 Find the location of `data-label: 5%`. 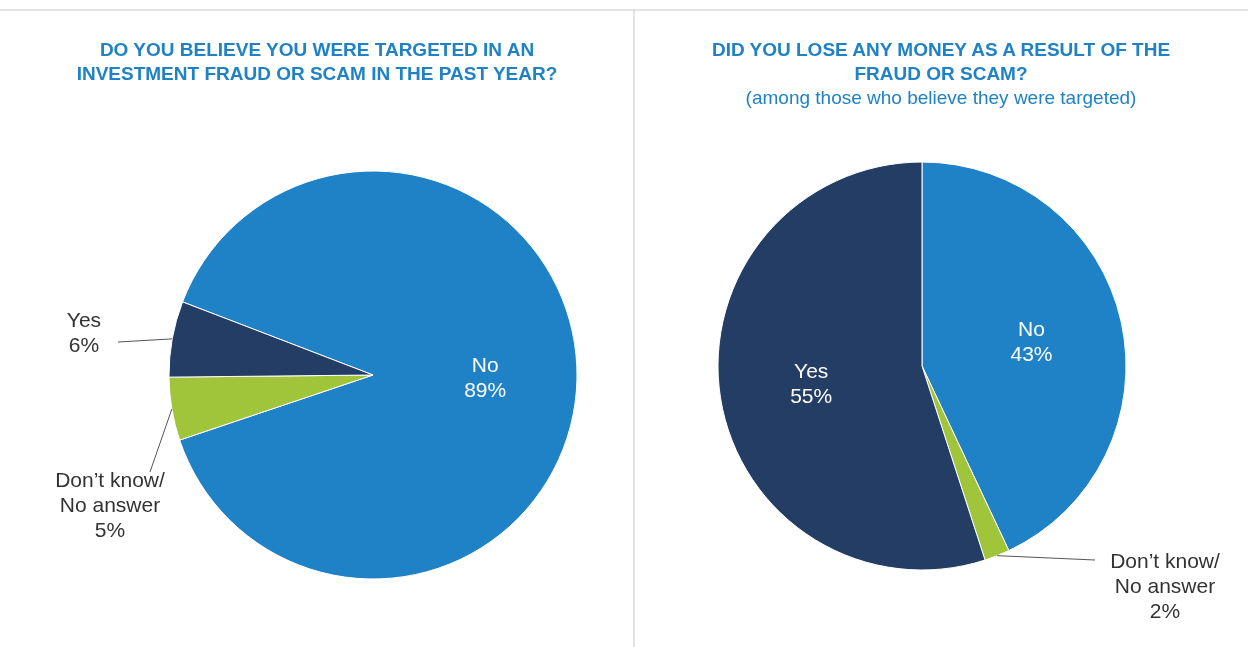

data-label: 5% is located at coordinates (110, 529).